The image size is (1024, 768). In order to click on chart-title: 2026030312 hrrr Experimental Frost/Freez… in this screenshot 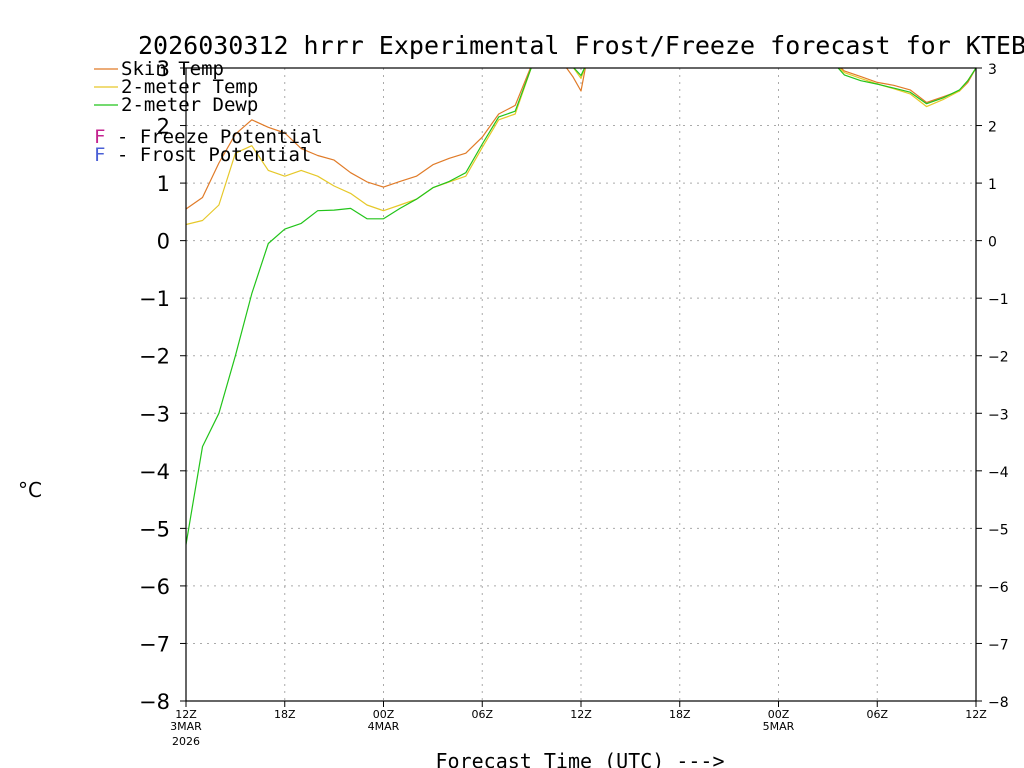, I will do `click(581, 45)`.